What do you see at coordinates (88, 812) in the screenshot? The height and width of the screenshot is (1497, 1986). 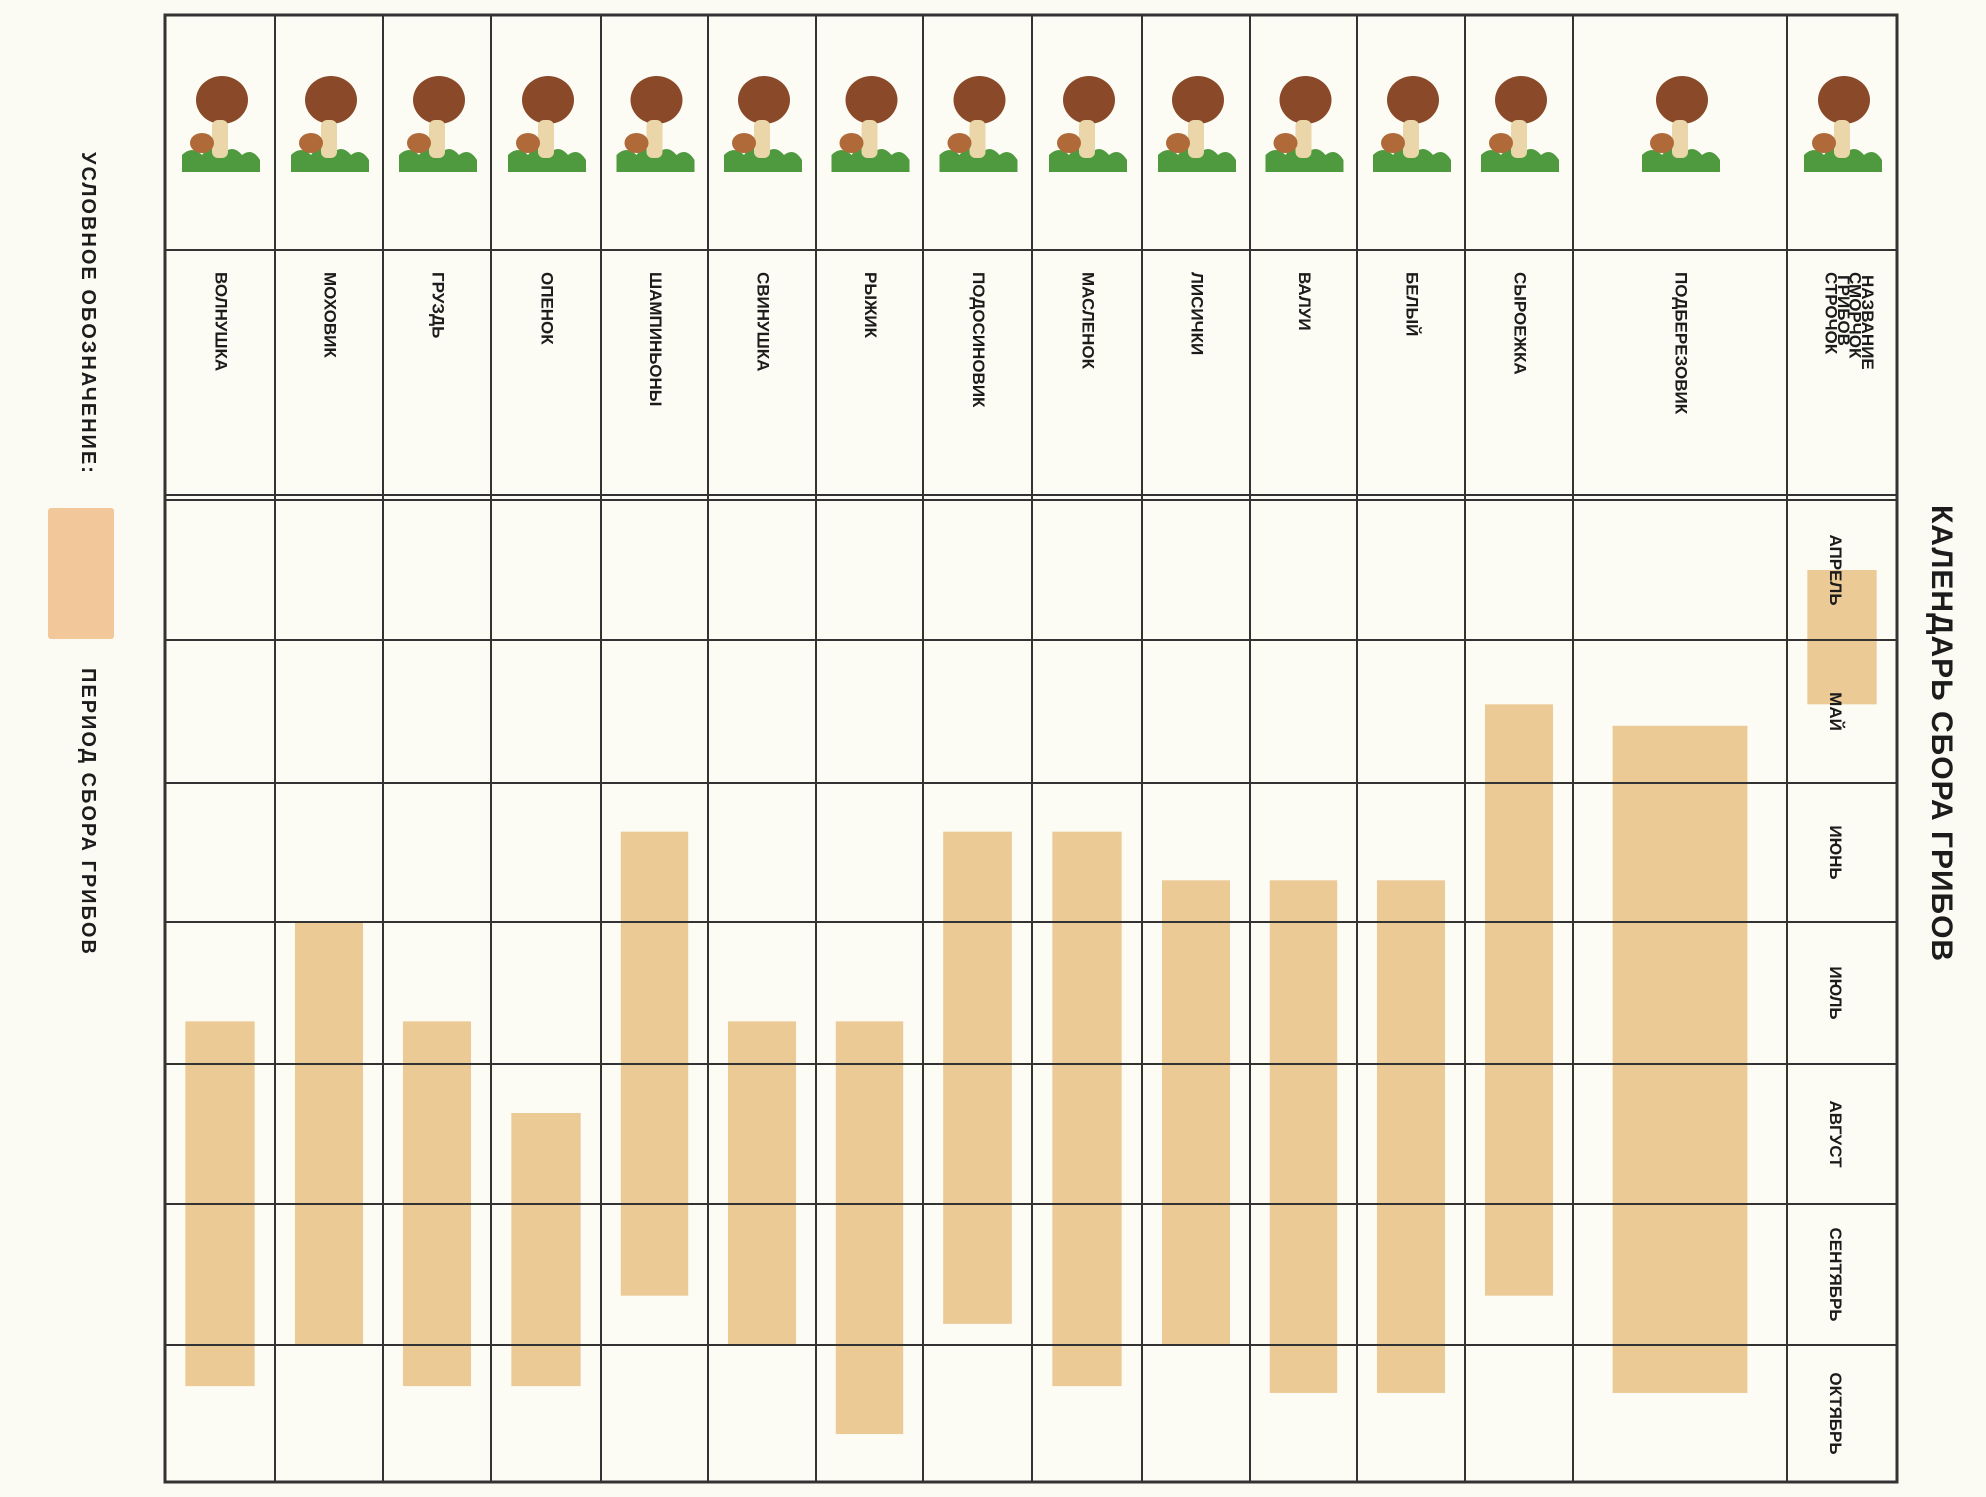 I see `legend-item-label: ПЕРИОД СБОРА ГРИБОВ` at bounding box center [88, 812].